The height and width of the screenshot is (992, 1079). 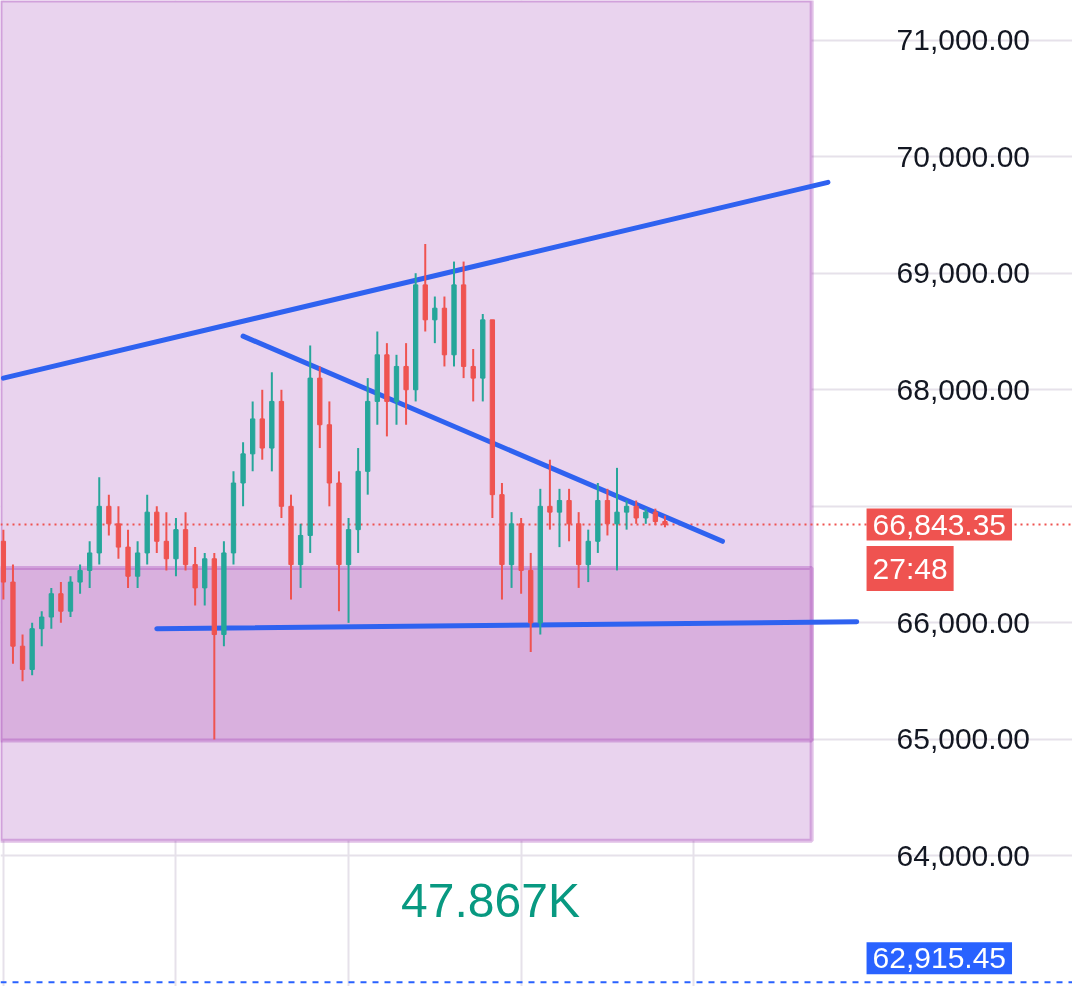 What do you see at coordinates (963, 739) in the screenshot?
I see `y-tick-label: 65,000.00` at bounding box center [963, 739].